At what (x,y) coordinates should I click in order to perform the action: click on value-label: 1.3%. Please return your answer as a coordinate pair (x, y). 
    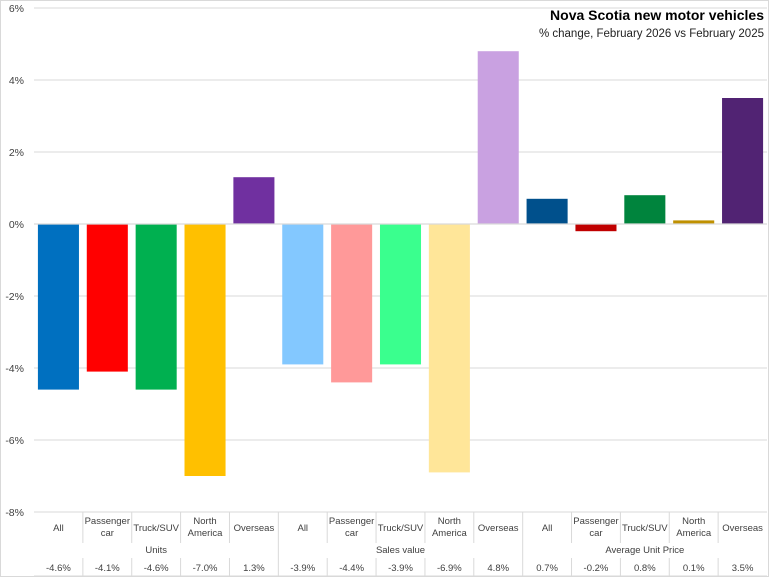
    Looking at the image, I should click on (254, 568).